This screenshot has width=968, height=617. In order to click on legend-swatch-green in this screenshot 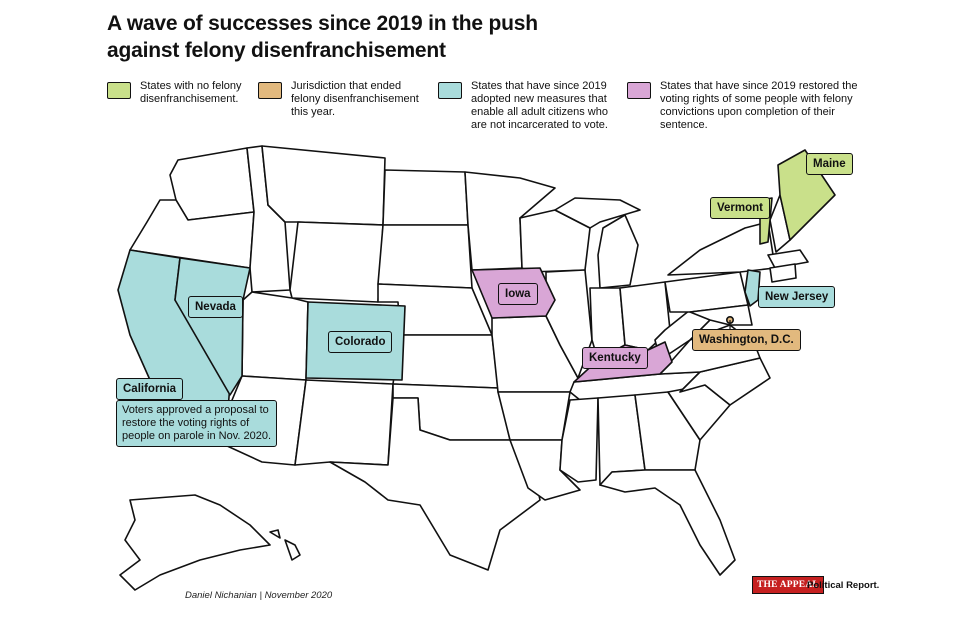, I will do `click(119, 90)`.